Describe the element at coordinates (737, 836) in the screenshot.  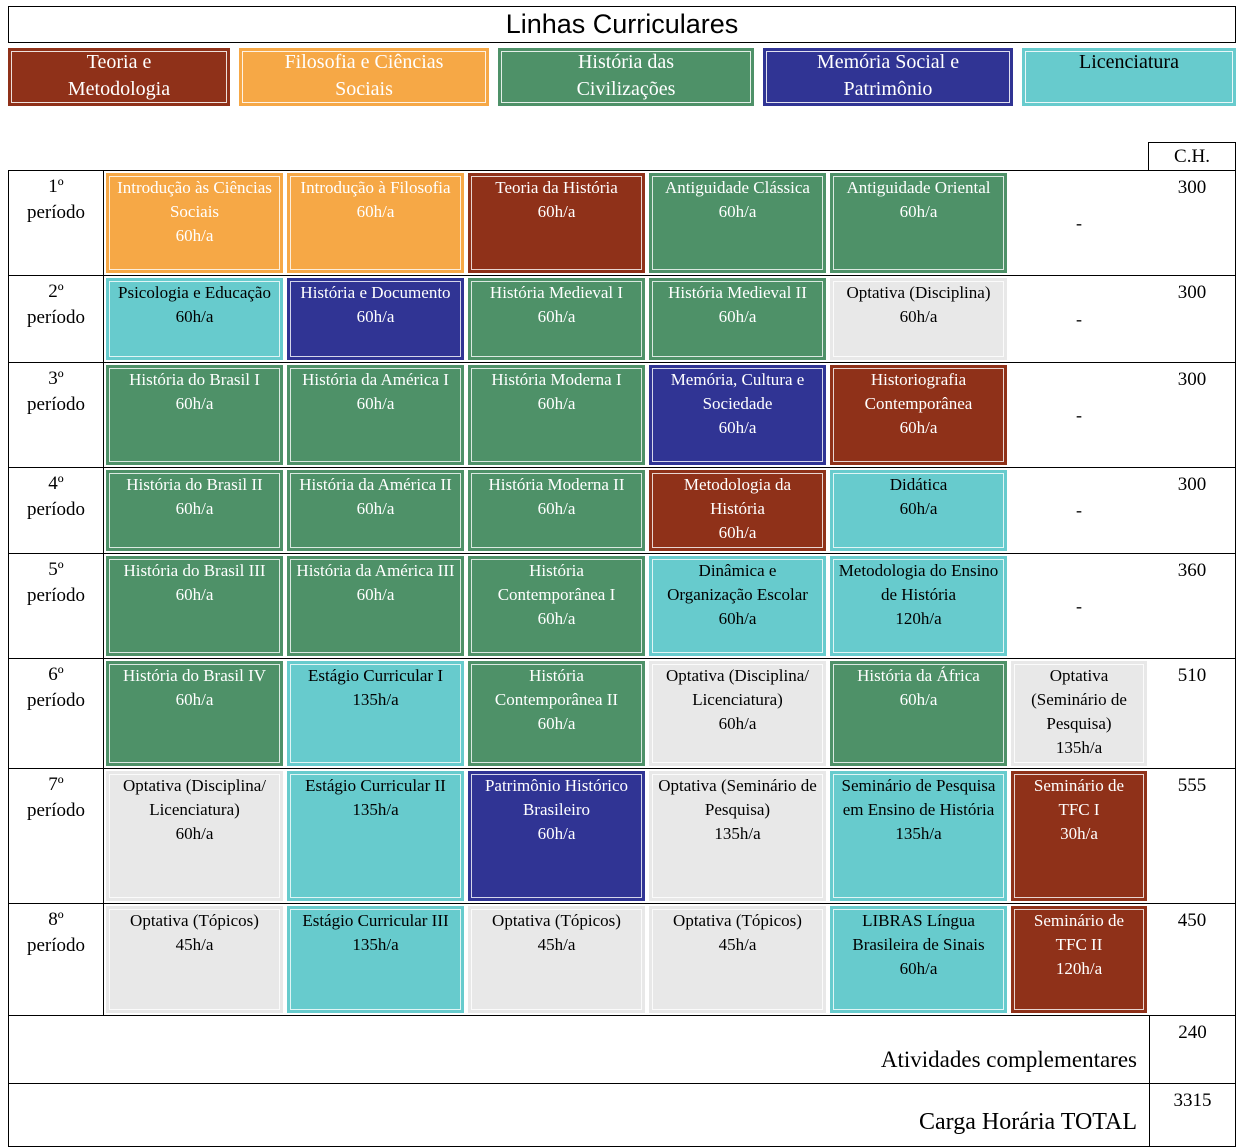
I see `course-block: Optativa (Seminário de Pesquisa) 135h/a` at that location.